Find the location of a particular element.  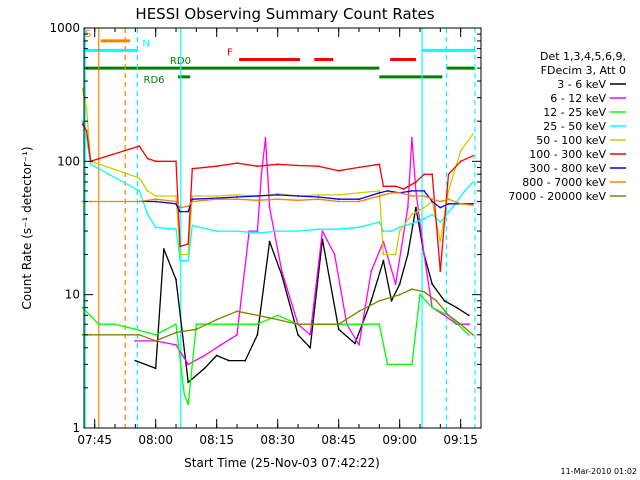

flag-label-0: S is located at coordinates (88, 34).